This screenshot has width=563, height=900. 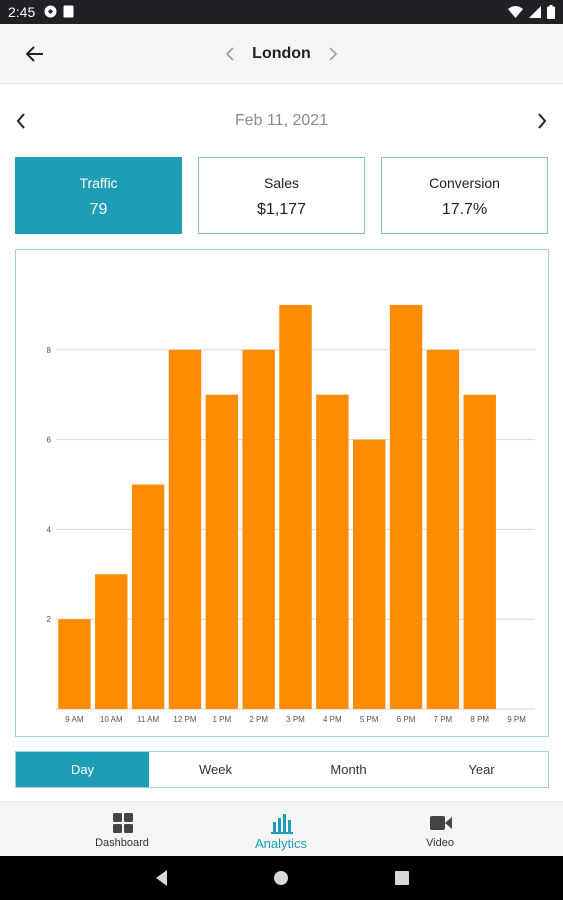 I want to click on home-circle-icon, so click(x=281, y=878).